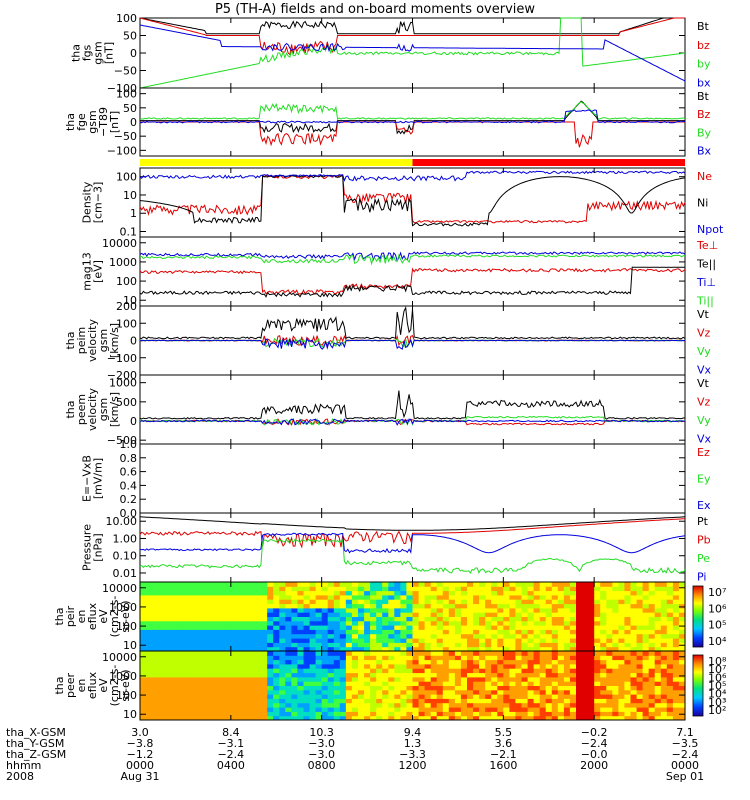  I want to click on region-bar-yellow, so click(276, 162).